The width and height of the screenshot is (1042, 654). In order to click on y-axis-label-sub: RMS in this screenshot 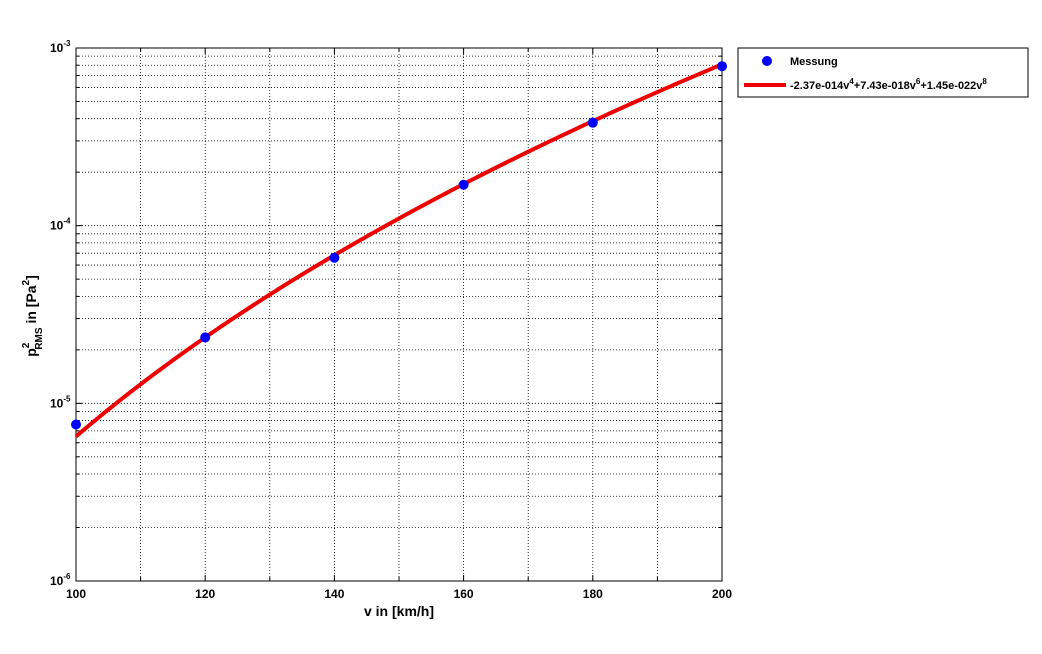, I will do `click(39, 338)`.